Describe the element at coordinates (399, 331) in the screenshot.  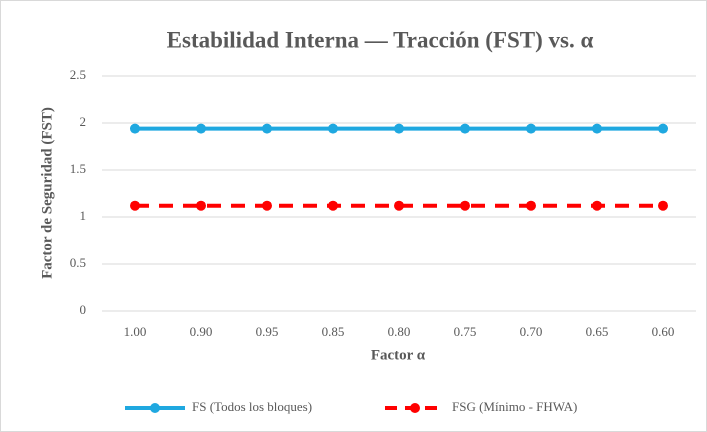
I see `x-tick-label: 0.80` at that location.